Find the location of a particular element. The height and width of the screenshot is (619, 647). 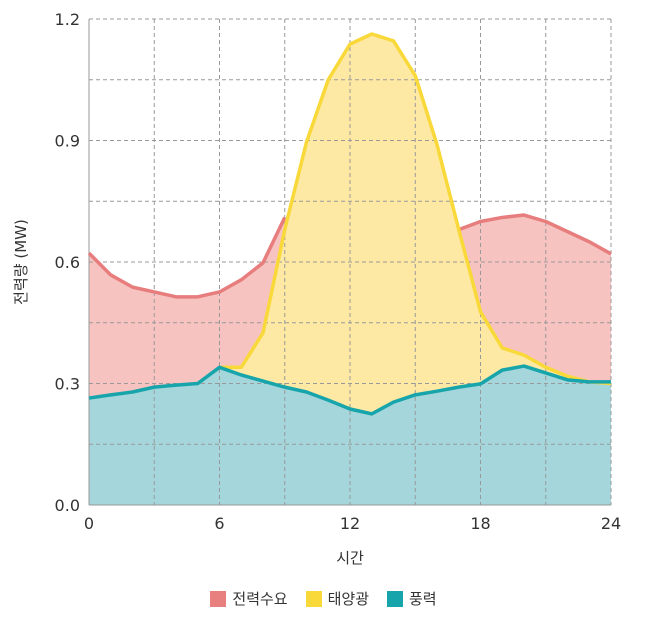

legend-label: 전력수요 is located at coordinates (260, 599).